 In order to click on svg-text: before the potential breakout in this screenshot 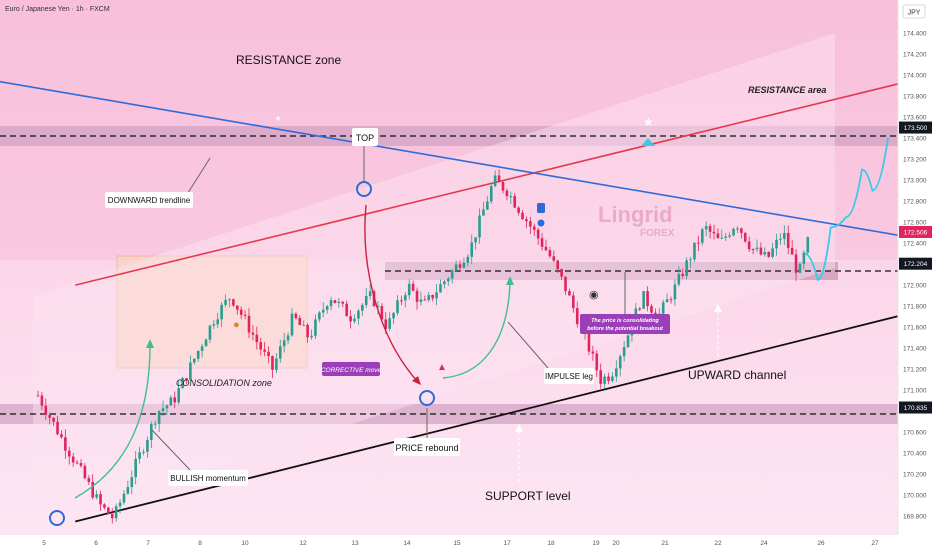, I will do `click(625, 329)`.